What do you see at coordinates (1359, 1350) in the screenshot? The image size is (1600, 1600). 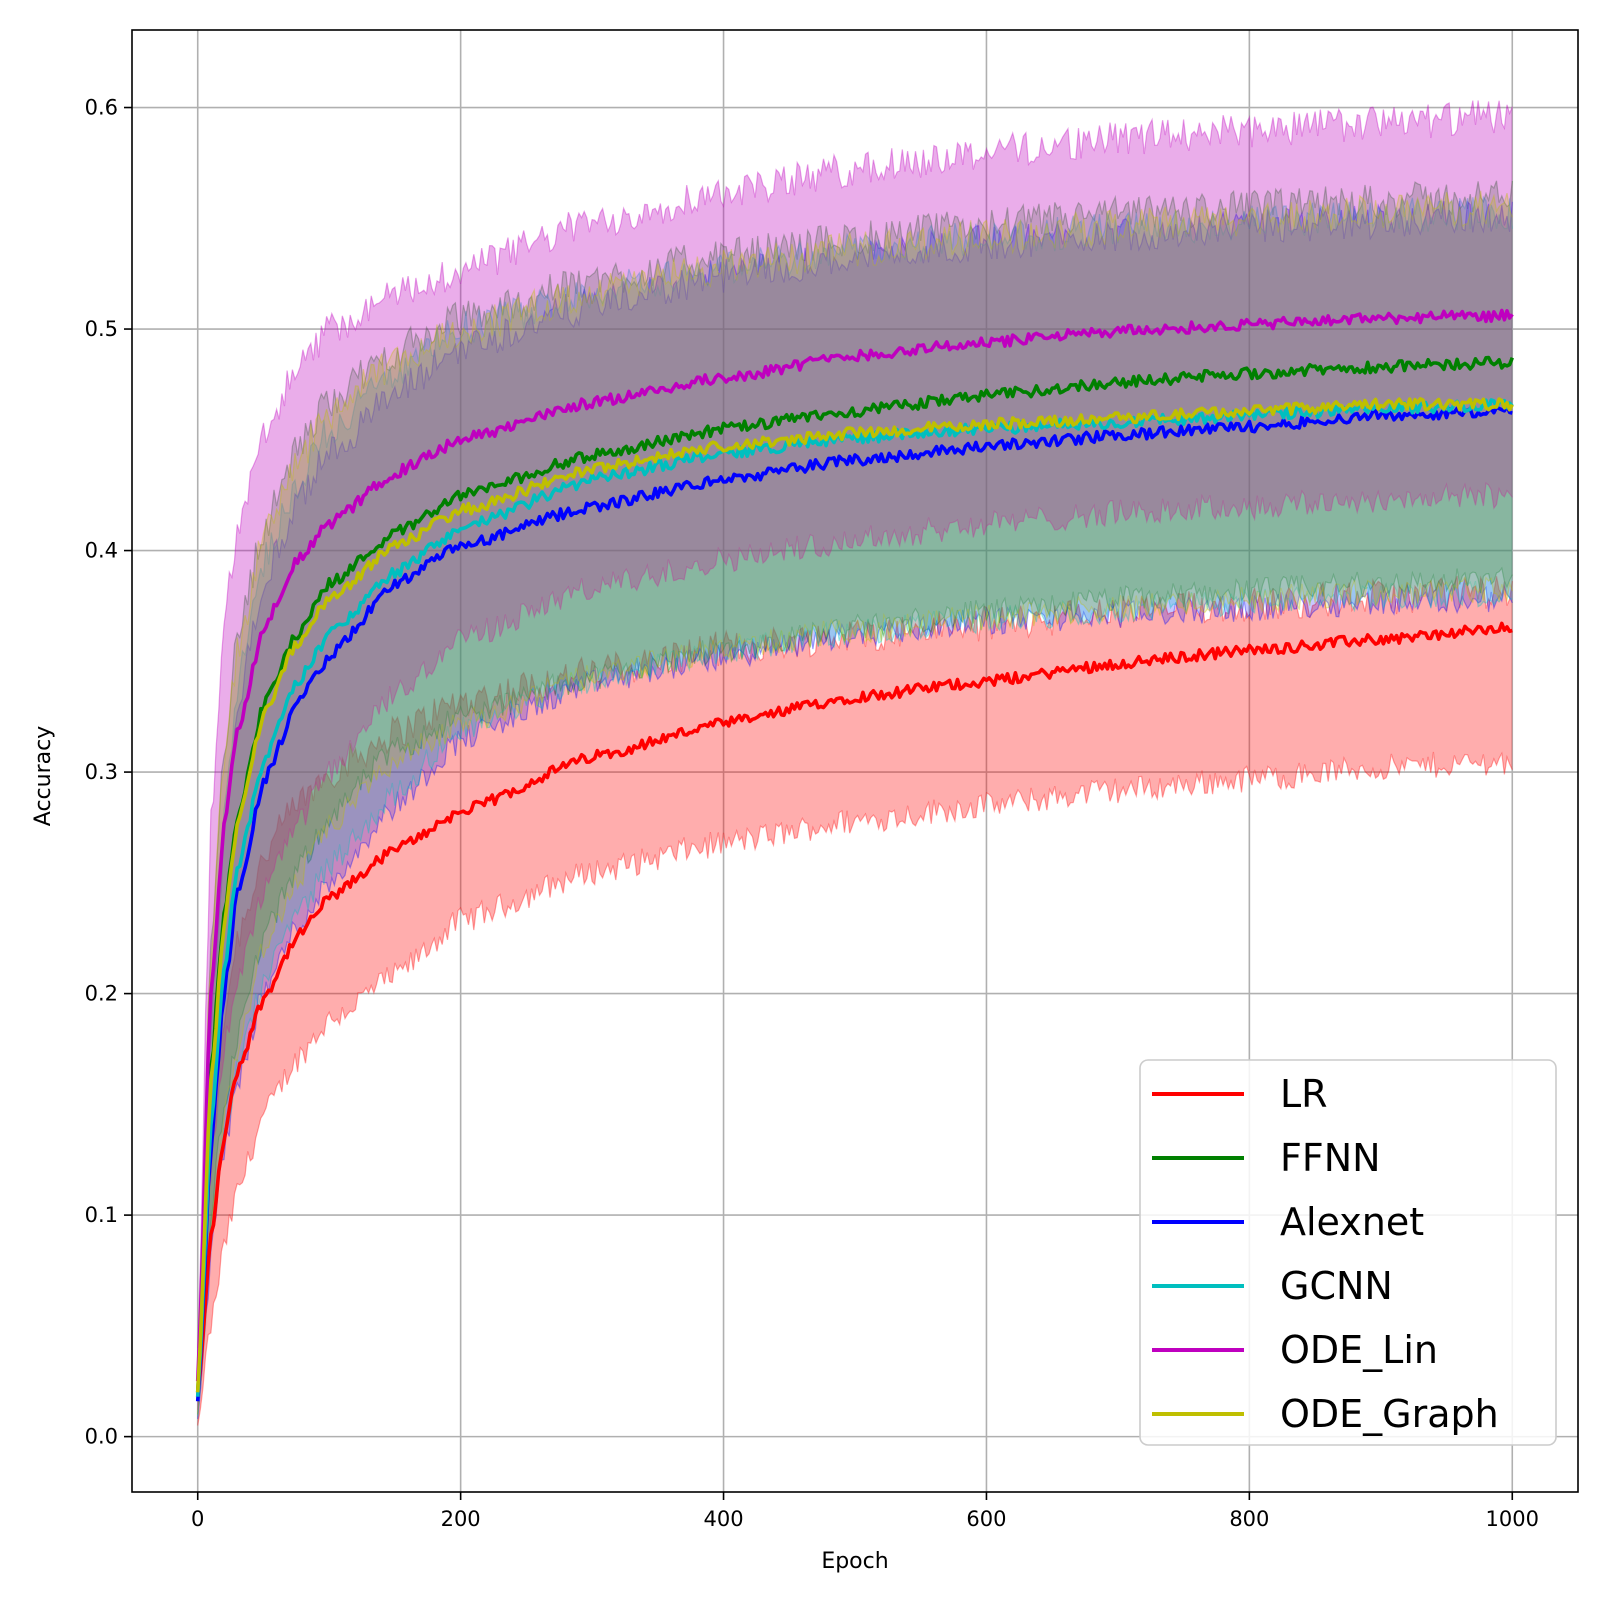 I see `legend-label-ode-lin: ODE_Lin` at bounding box center [1359, 1350].